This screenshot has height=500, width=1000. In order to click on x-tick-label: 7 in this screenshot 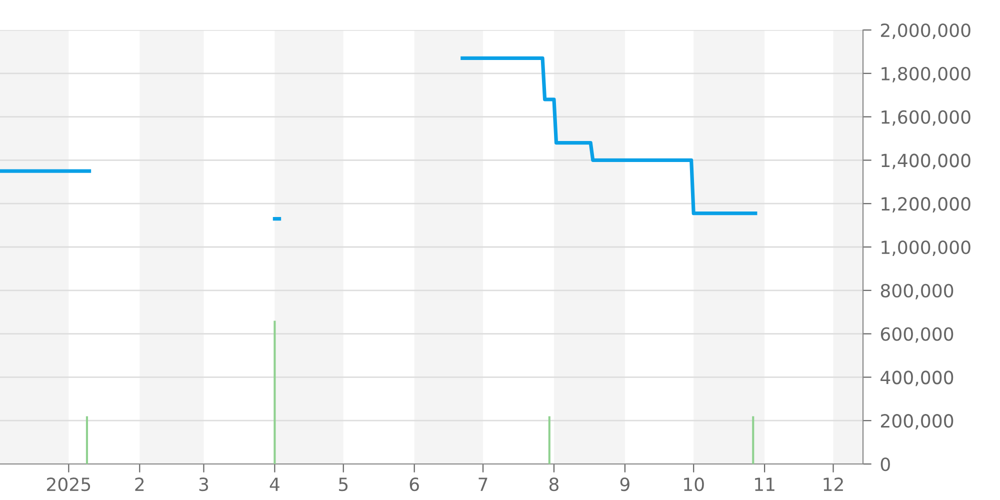, I will do `click(483, 484)`.